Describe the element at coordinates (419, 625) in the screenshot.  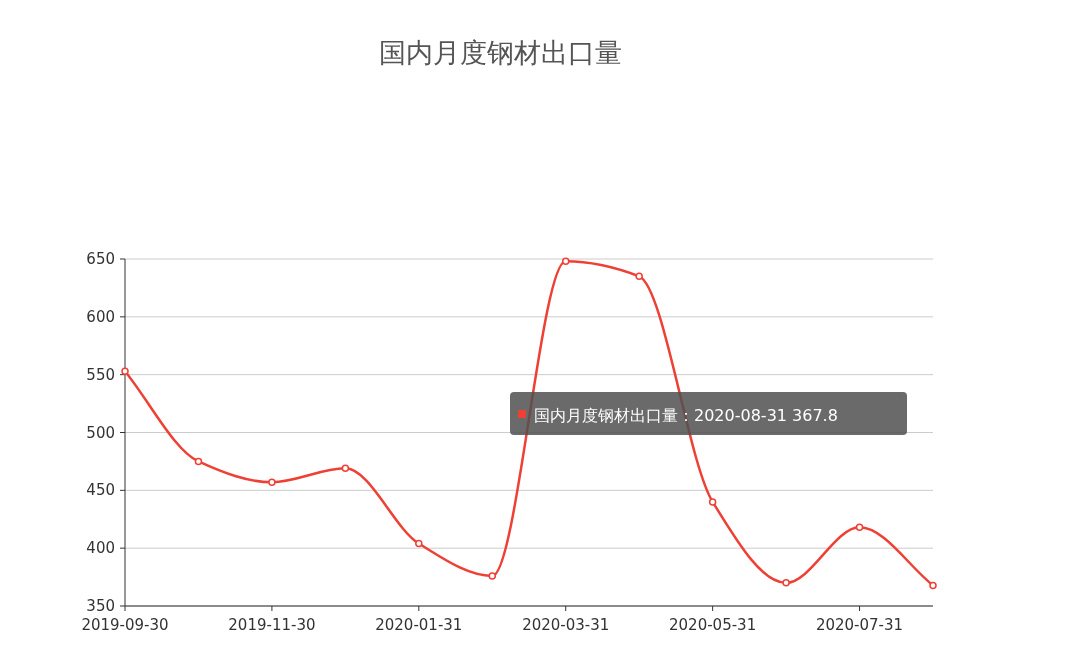
I see `x-tick-label: 2020-01-31` at that location.